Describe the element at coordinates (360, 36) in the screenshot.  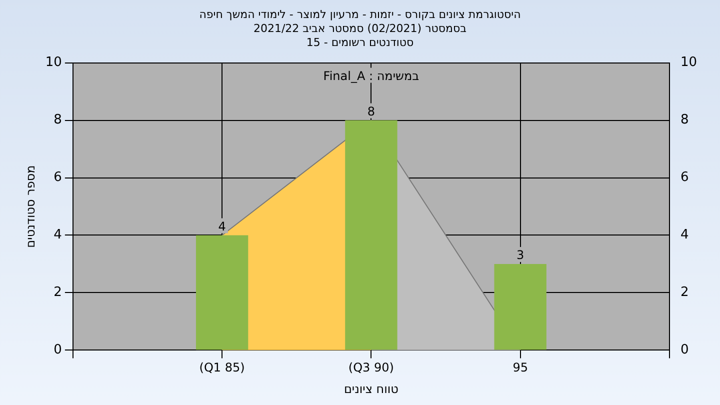
I see `chart-subtitle: בסמסטר (02/2021) סמסטר אביב 2021/22 סטודנטים רשומים - 15` at that location.